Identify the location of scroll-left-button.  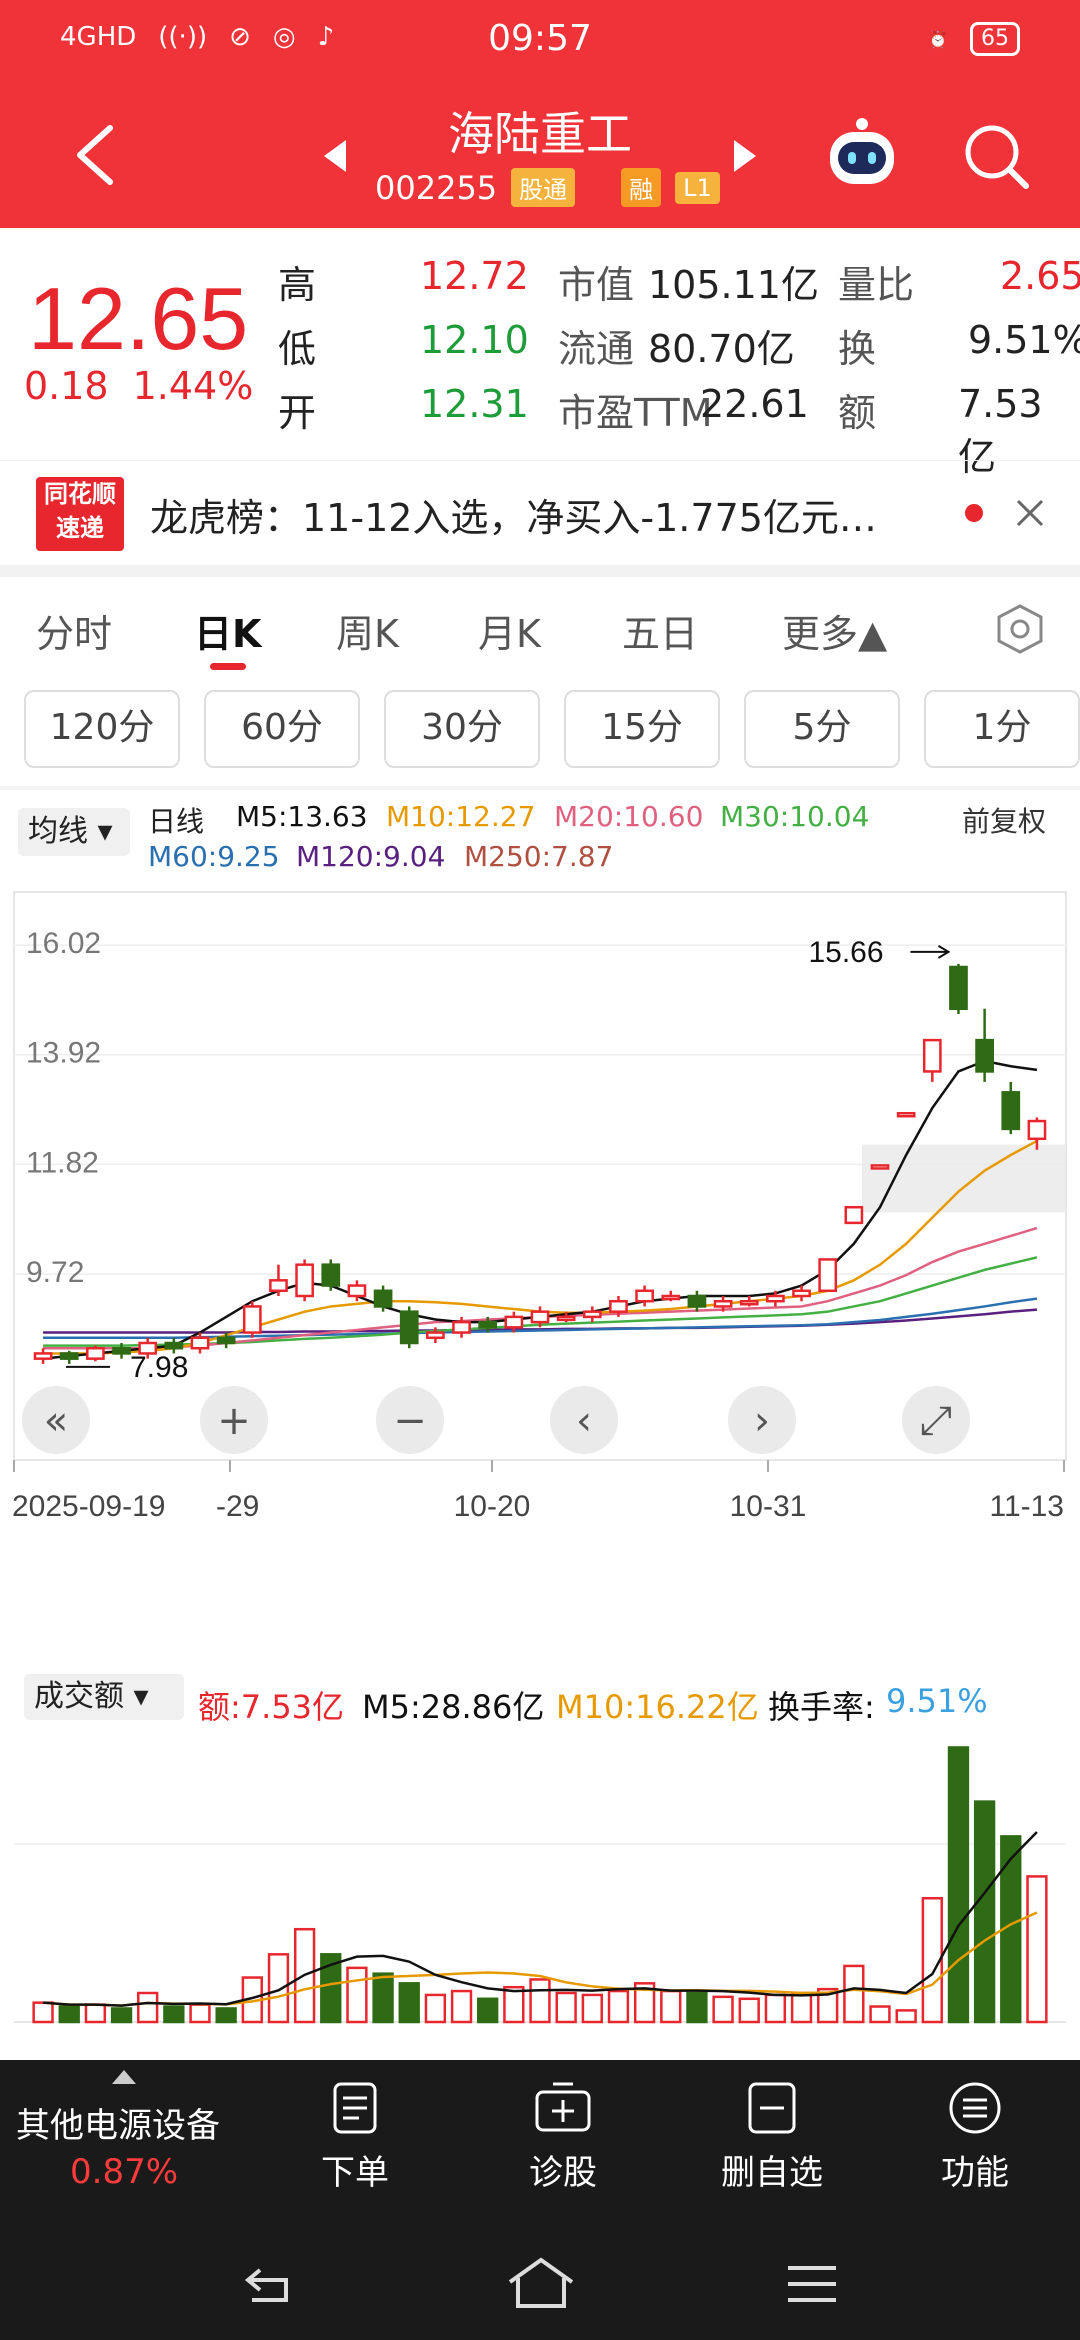
(584, 1420).